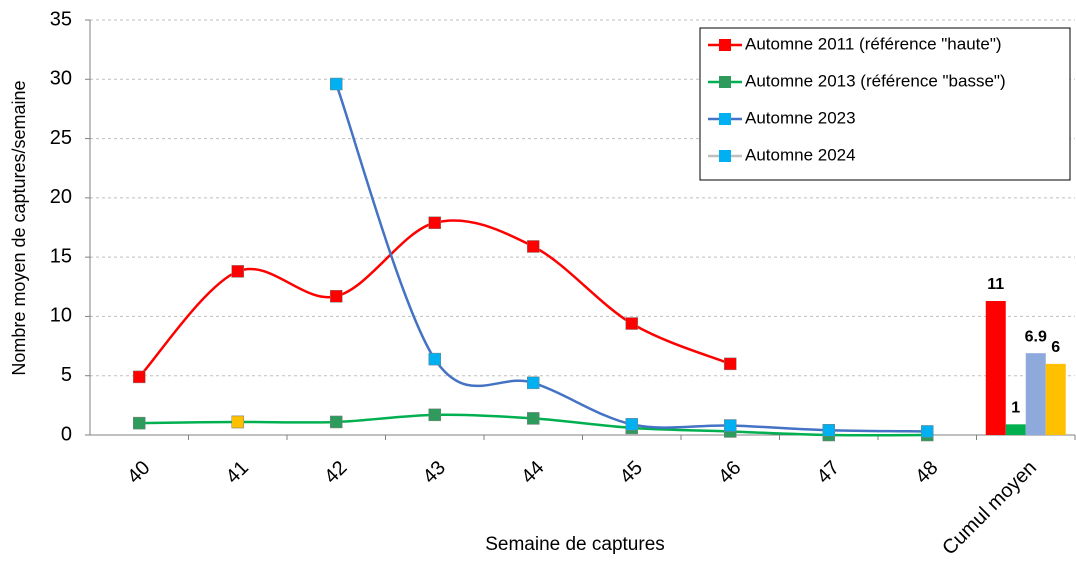 This screenshot has height=575, width=1076. What do you see at coordinates (729, 472) in the screenshot?
I see `x-tick-label: 46` at bounding box center [729, 472].